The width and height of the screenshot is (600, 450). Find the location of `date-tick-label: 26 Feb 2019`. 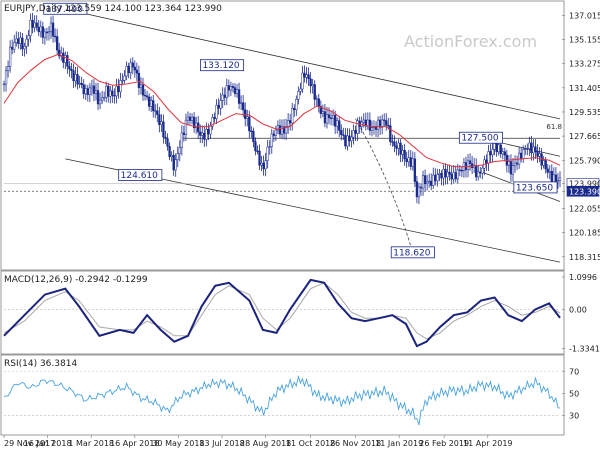

date-tick-label: 26 Feb 2019 is located at coordinates (444, 443).